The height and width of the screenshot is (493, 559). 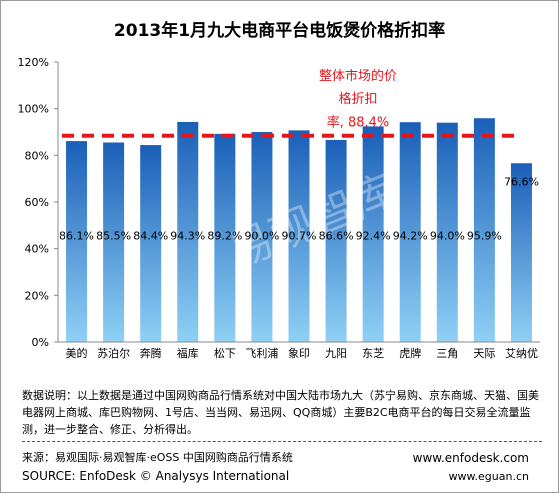 I want to click on data-label: 86.6%, so click(x=336, y=235).